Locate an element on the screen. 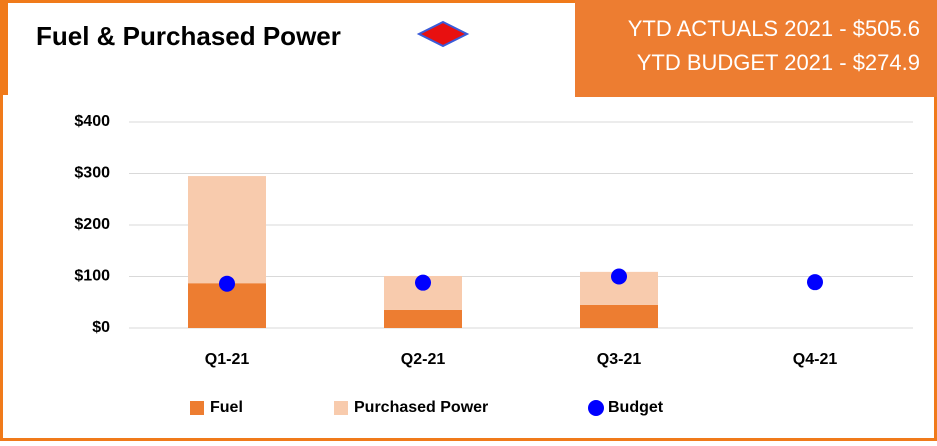  y-tick-label: $200 is located at coordinates (92, 224).